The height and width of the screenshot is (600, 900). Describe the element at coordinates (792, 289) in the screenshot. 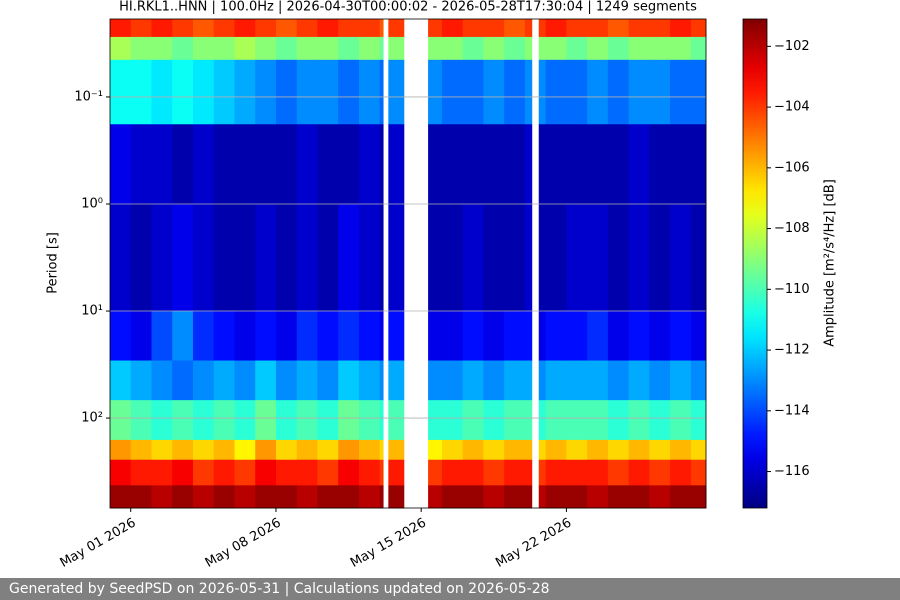

I see `colorbar-tick-label: −110` at that location.